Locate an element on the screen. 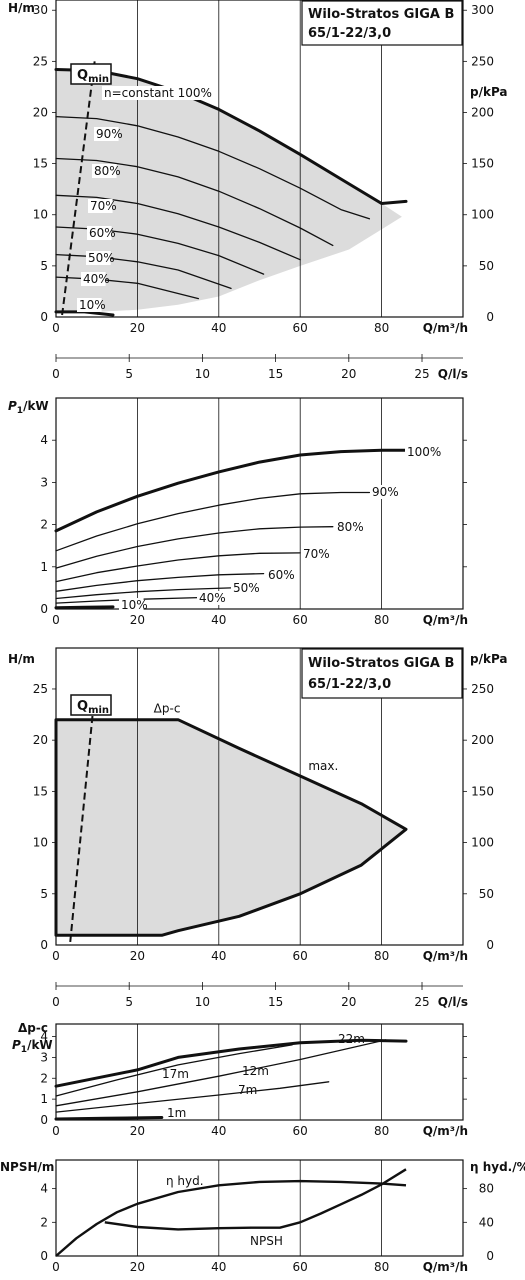 The height and width of the screenshot is (1280, 525). curve-annotation: Δp-c is located at coordinates (167, 709).